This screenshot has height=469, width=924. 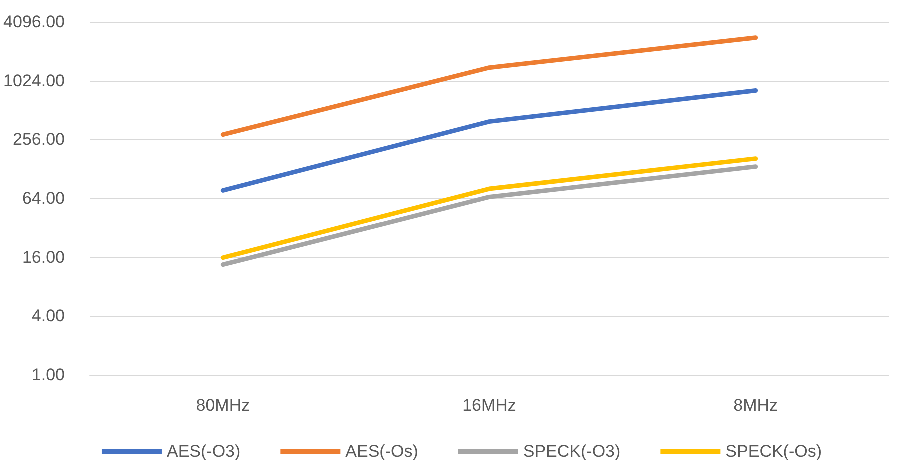 What do you see at coordinates (43, 257) in the screenshot?
I see `y-tick-label: 16.00` at bounding box center [43, 257].